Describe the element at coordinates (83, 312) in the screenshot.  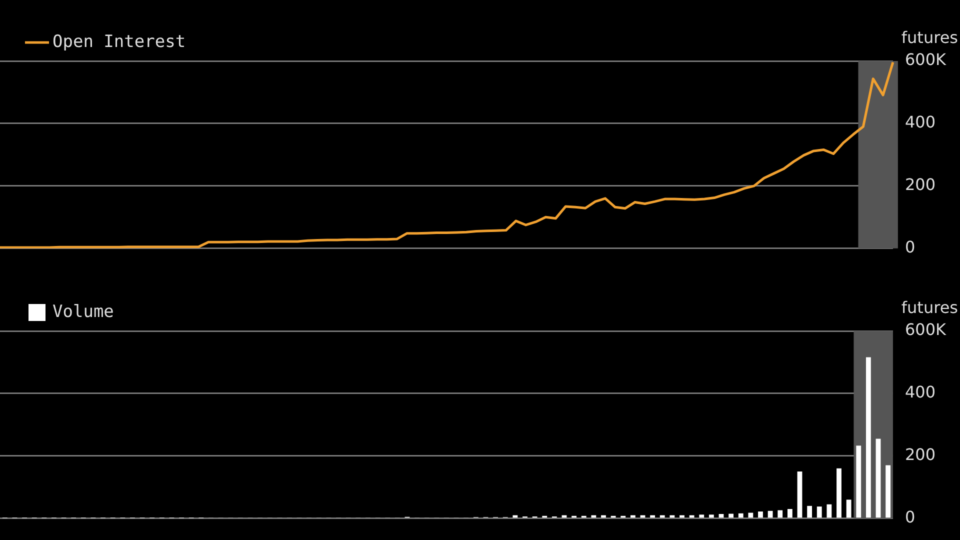
I see `legend-label: Volume` at that location.